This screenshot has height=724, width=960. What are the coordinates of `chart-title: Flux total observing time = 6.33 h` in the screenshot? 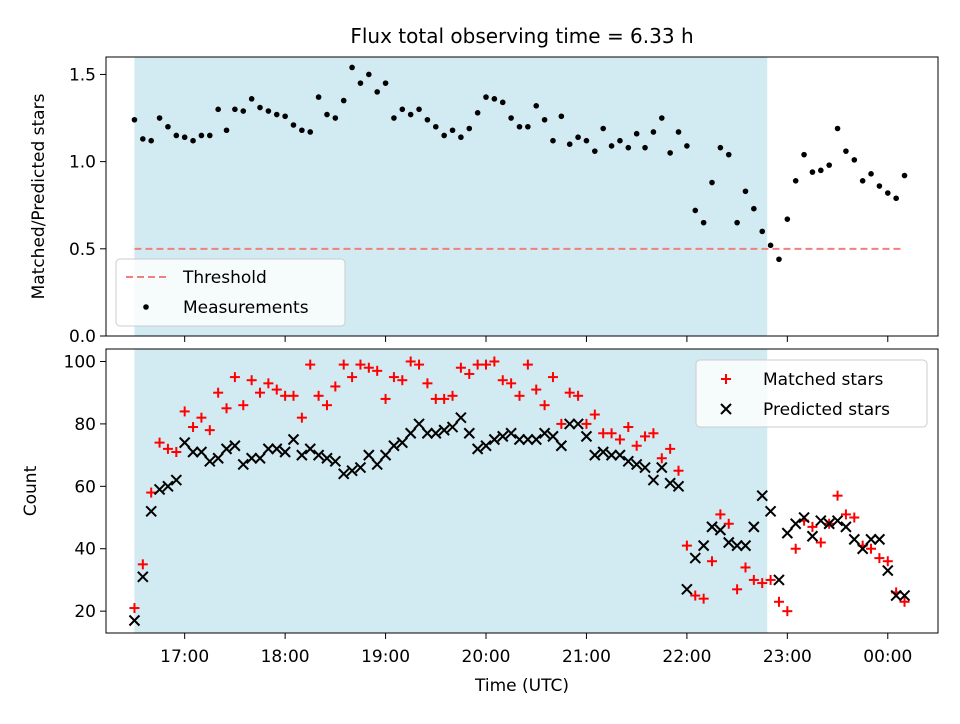 It's located at (521, 36).